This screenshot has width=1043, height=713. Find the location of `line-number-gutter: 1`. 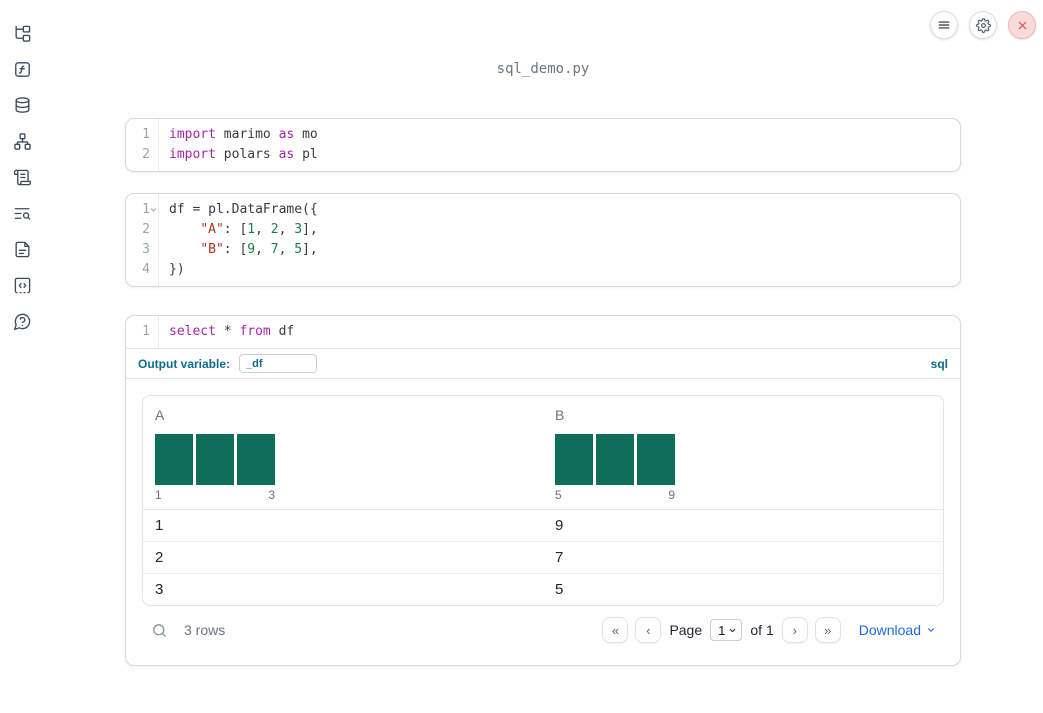

line-number-gutter: 1 is located at coordinates (142, 332).